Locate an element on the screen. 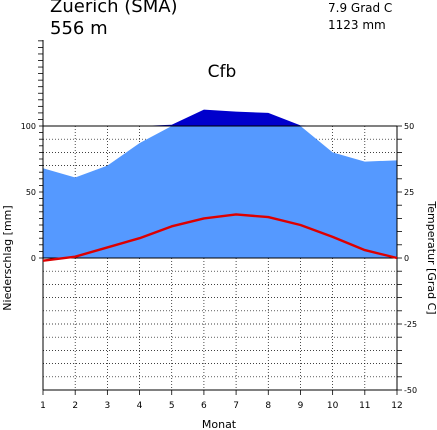 The height and width of the screenshot is (430, 437). precip-tick-label: 100 is located at coordinates (28, 126).